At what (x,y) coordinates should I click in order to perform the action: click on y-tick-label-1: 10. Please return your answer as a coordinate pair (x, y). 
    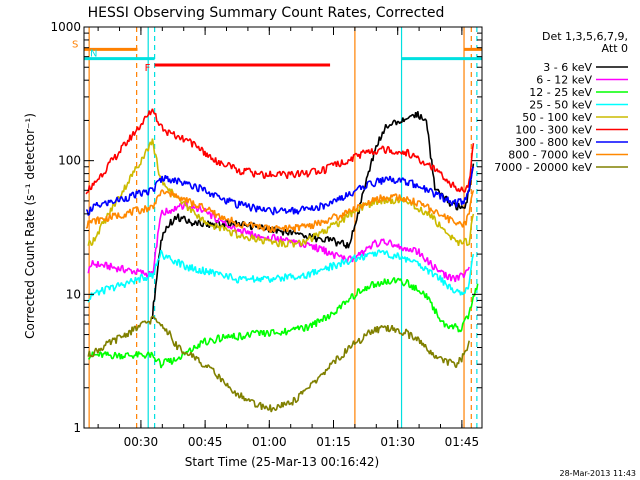
    Looking at the image, I should click on (73, 294).